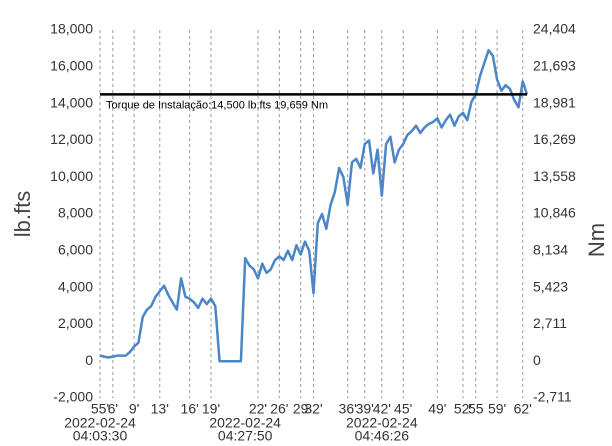  Describe the element at coordinates (554, 176) in the screenshot. I see `y2-tick-label: 13,558` at that location.